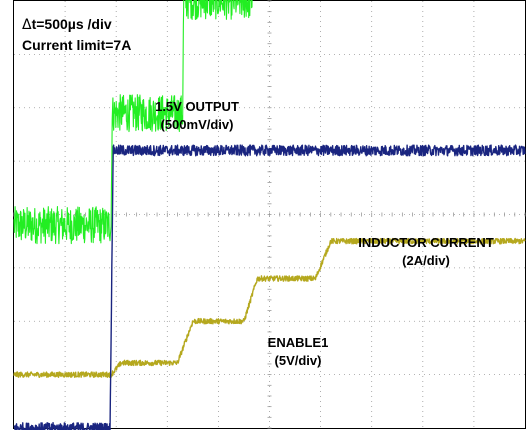 The width and height of the screenshot is (526, 430). I want to click on current-limit-label: Current limit=7A, so click(76, 45).